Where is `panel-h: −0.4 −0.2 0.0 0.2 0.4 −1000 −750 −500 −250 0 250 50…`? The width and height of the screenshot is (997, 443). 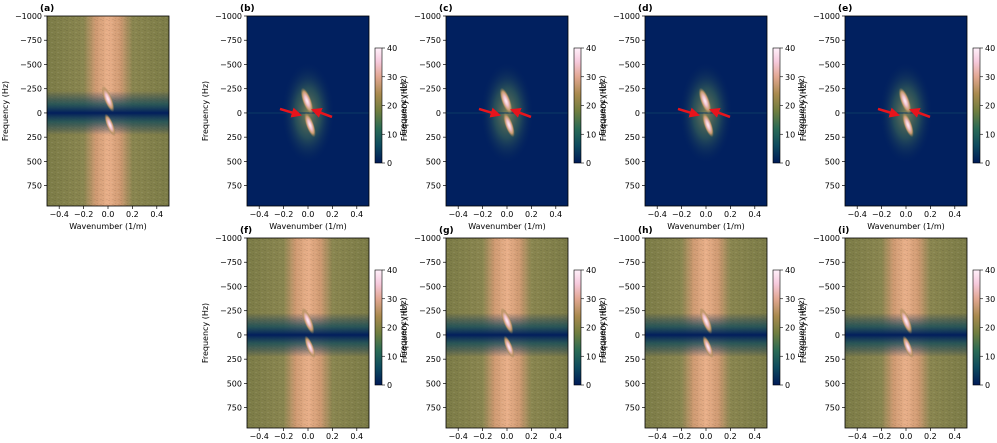 panel-h: −0.4 −0.2 0.0 0.2 0.4 −1000 −750 −500 −250 0 250 50… is located at coordinates (702, 333).